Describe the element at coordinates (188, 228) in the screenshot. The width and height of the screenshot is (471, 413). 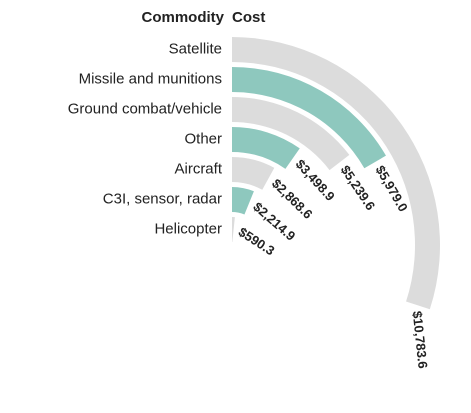
I see `category-label: Helicopter` at that location.